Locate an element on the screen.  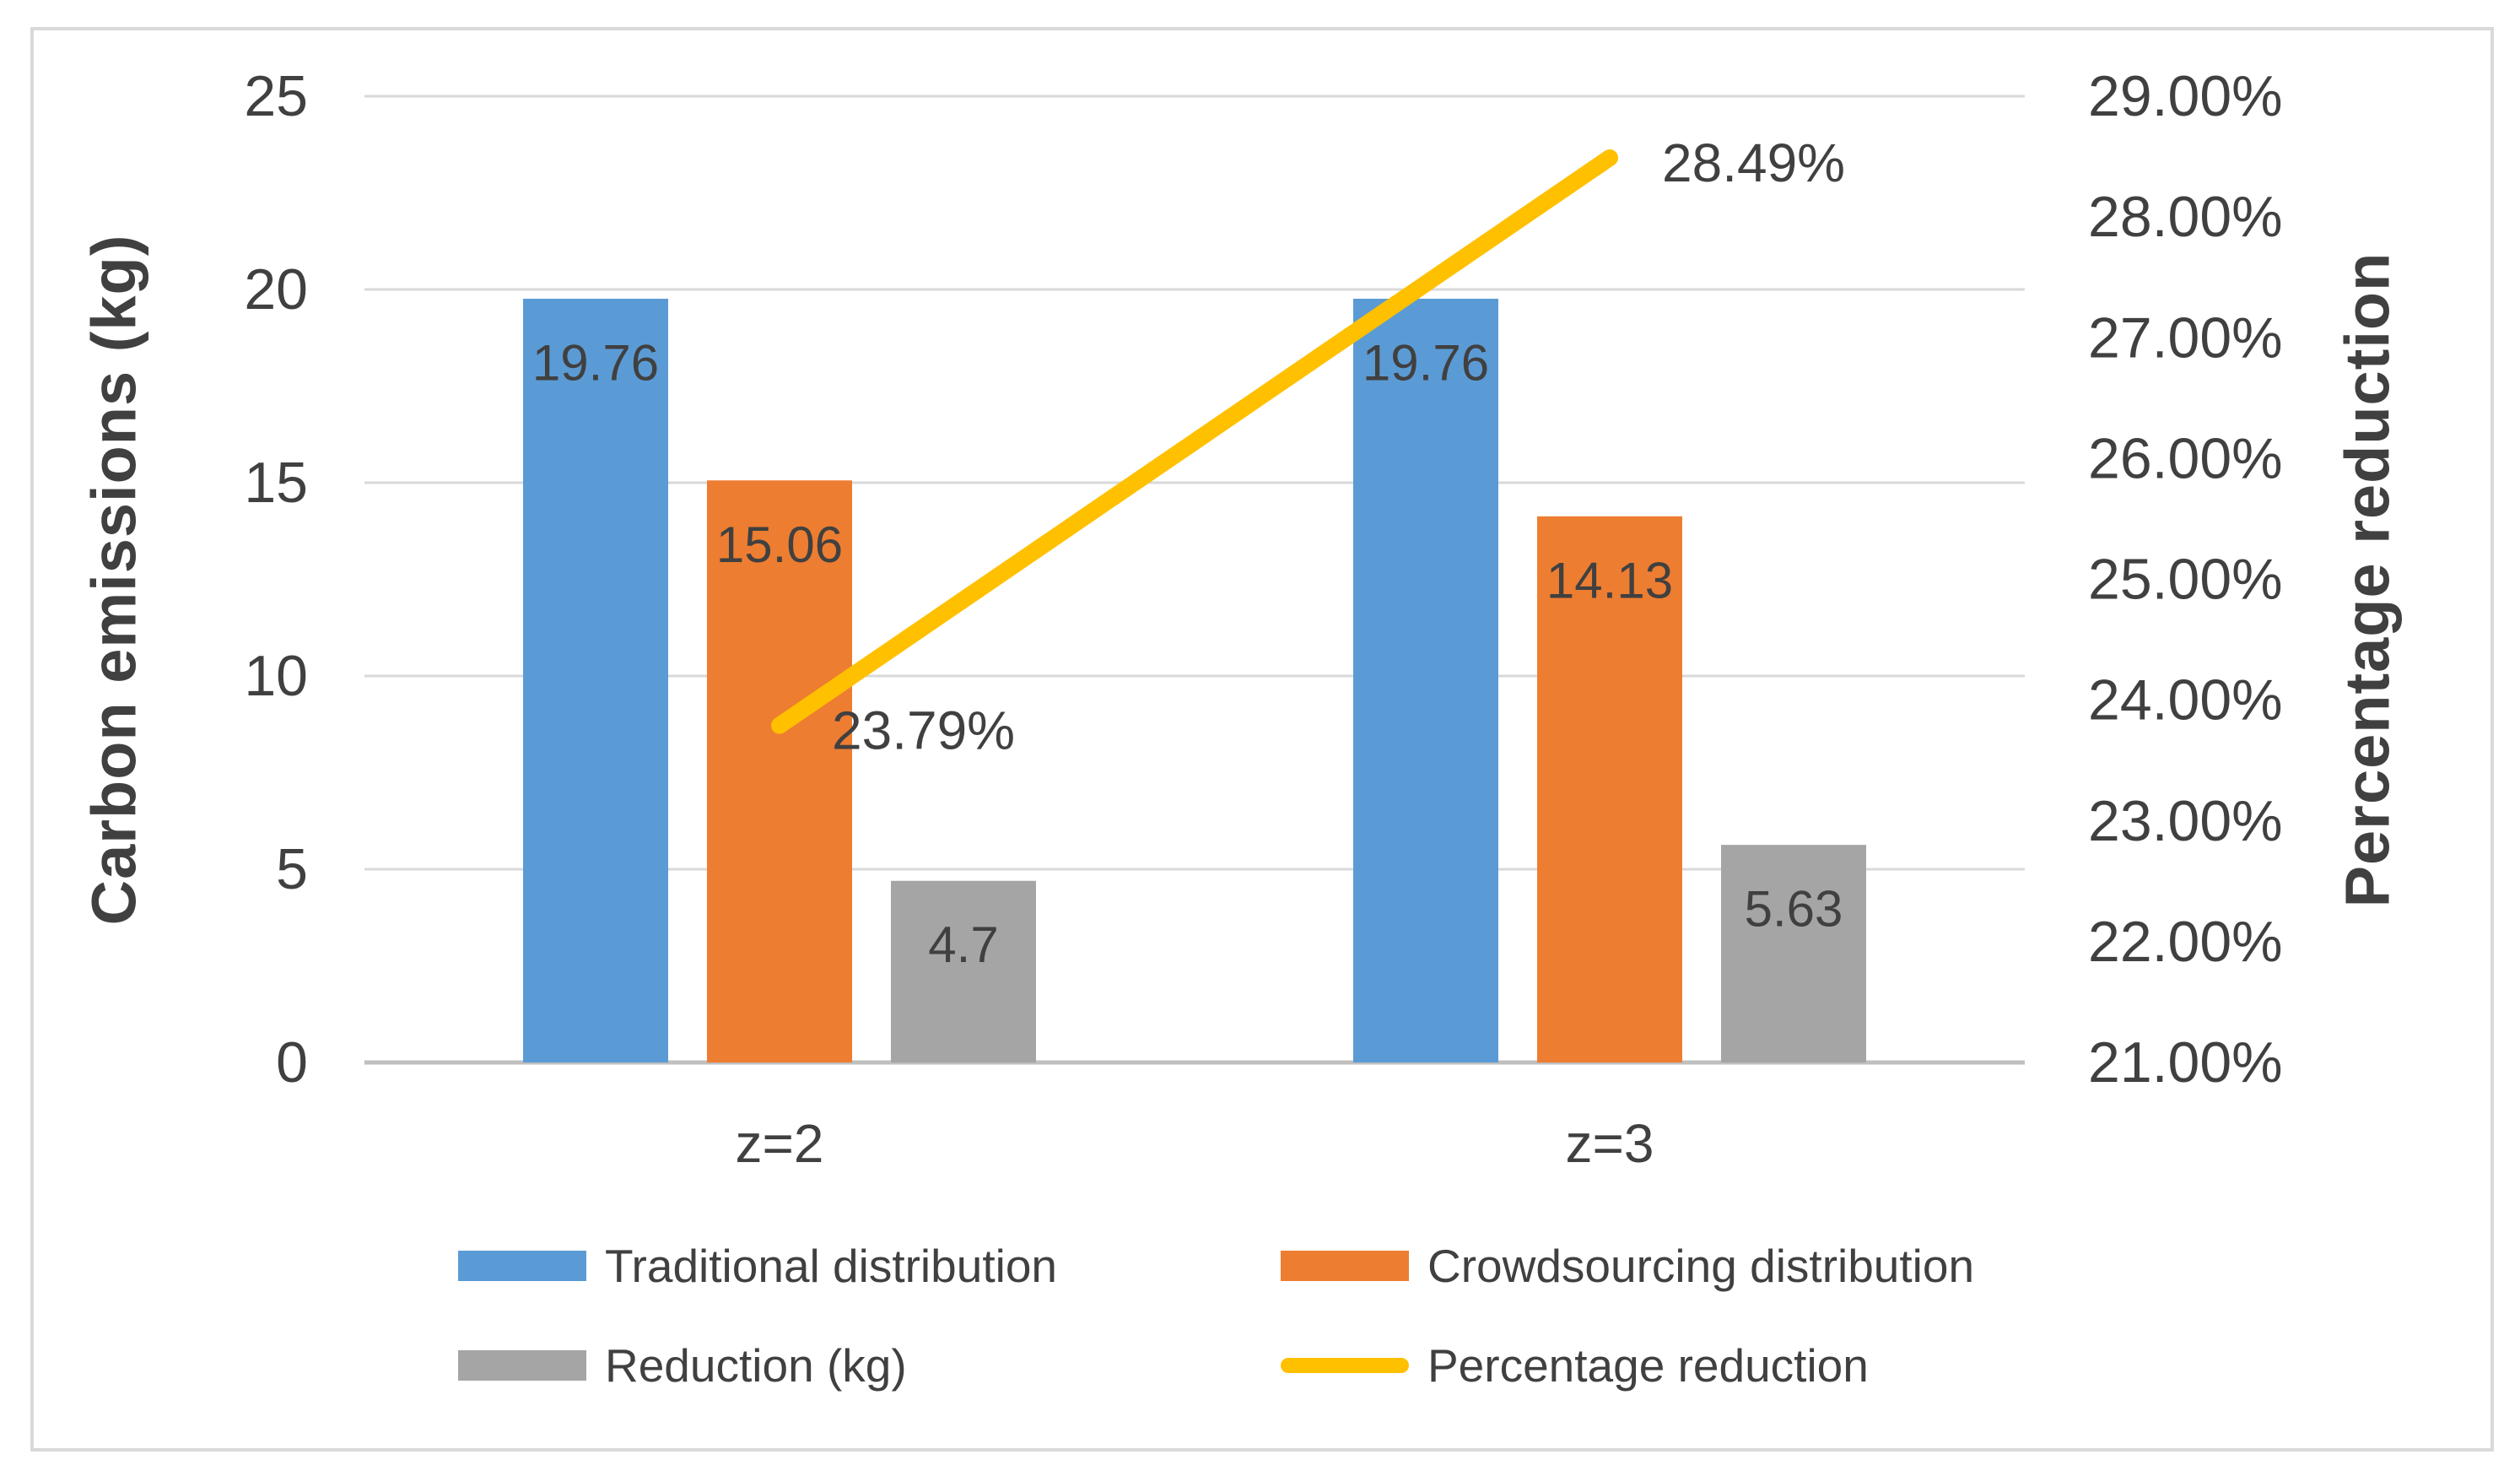
bar-data-label: 15.06 is located at coordinates (779, 545).